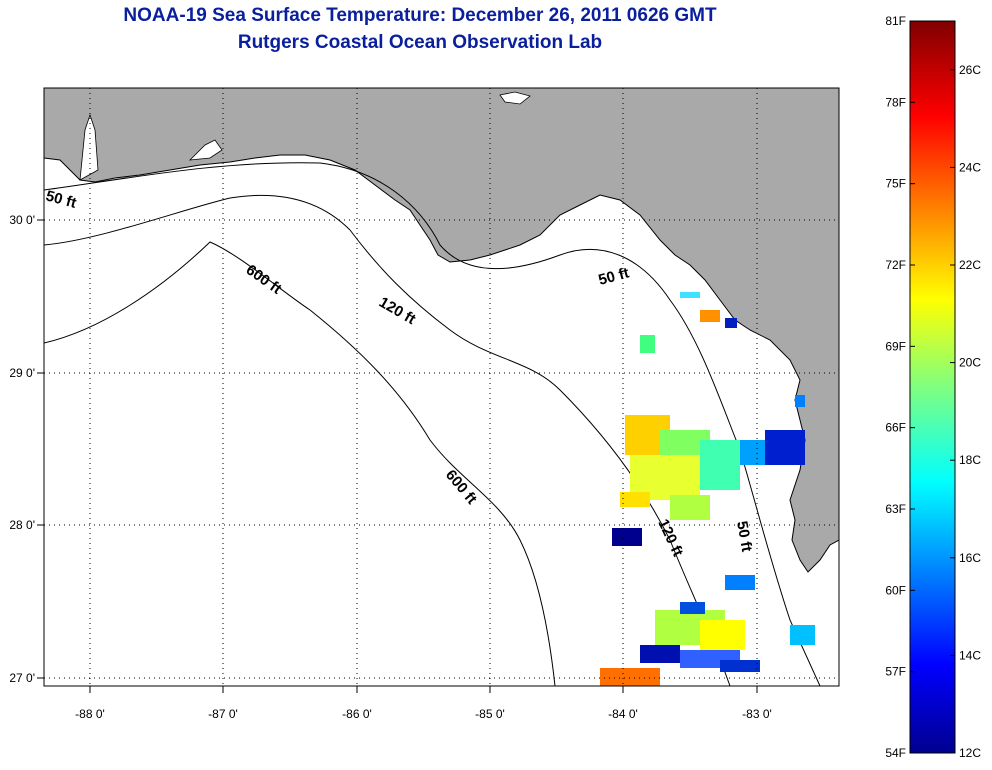  I want to click on colorbar-label-c: 20C, so click(970, 363).